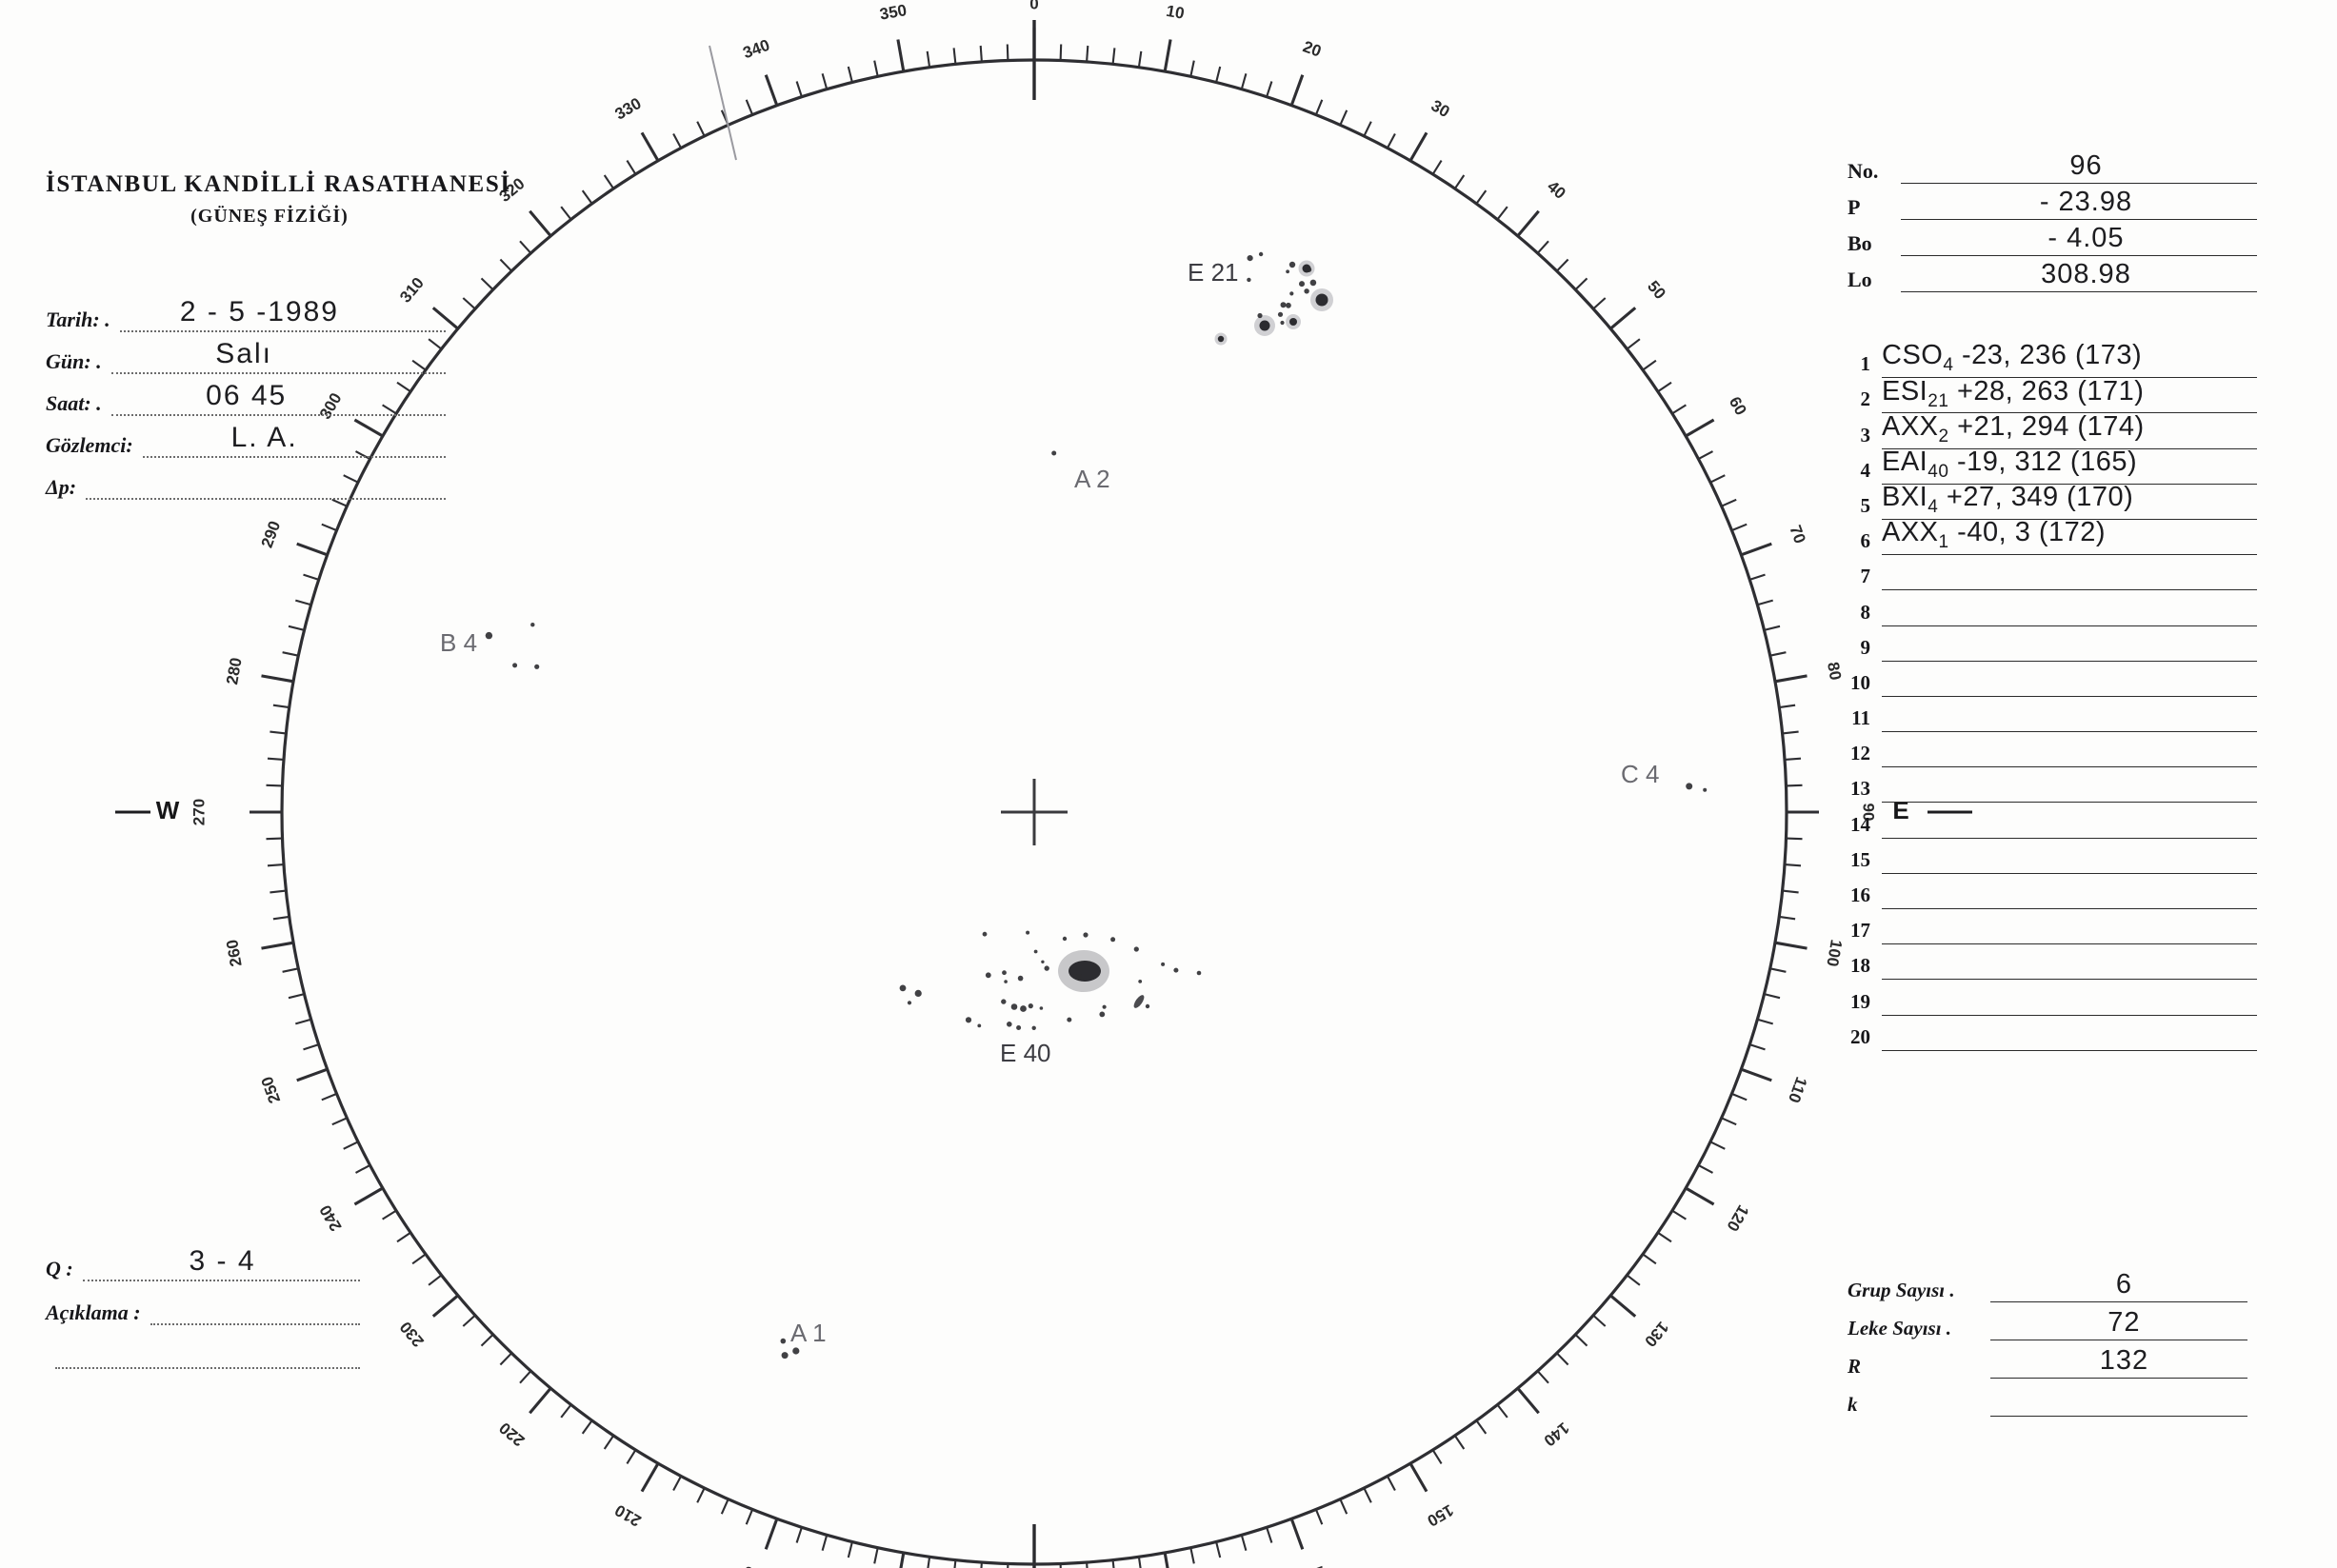 Image resolution: width=2337 pixels, height=1568 pixels. Describe the element at coordinates (62, 487) in the screenshot. I see `field-label: Δp:` at that location.